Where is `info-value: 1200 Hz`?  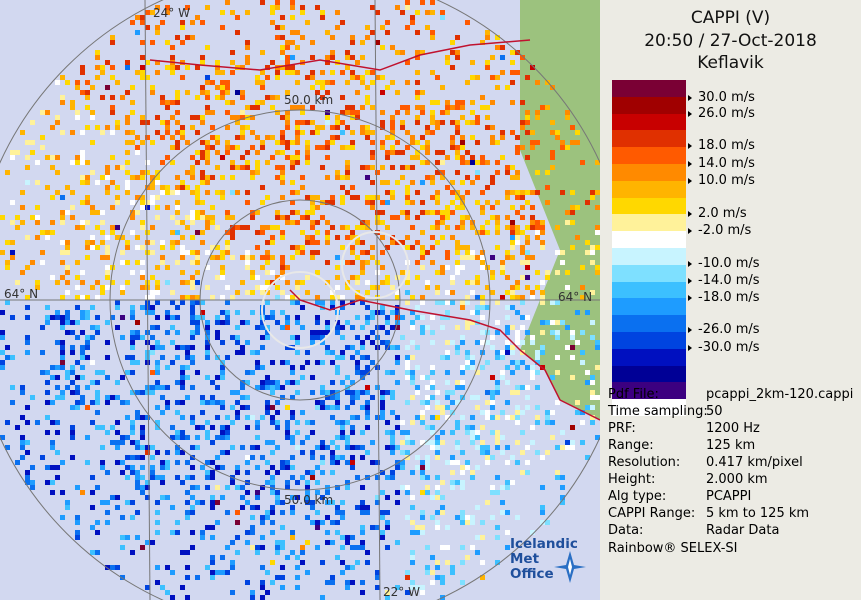
info-value: 1200 Hz is located at coordinates (733, 428).